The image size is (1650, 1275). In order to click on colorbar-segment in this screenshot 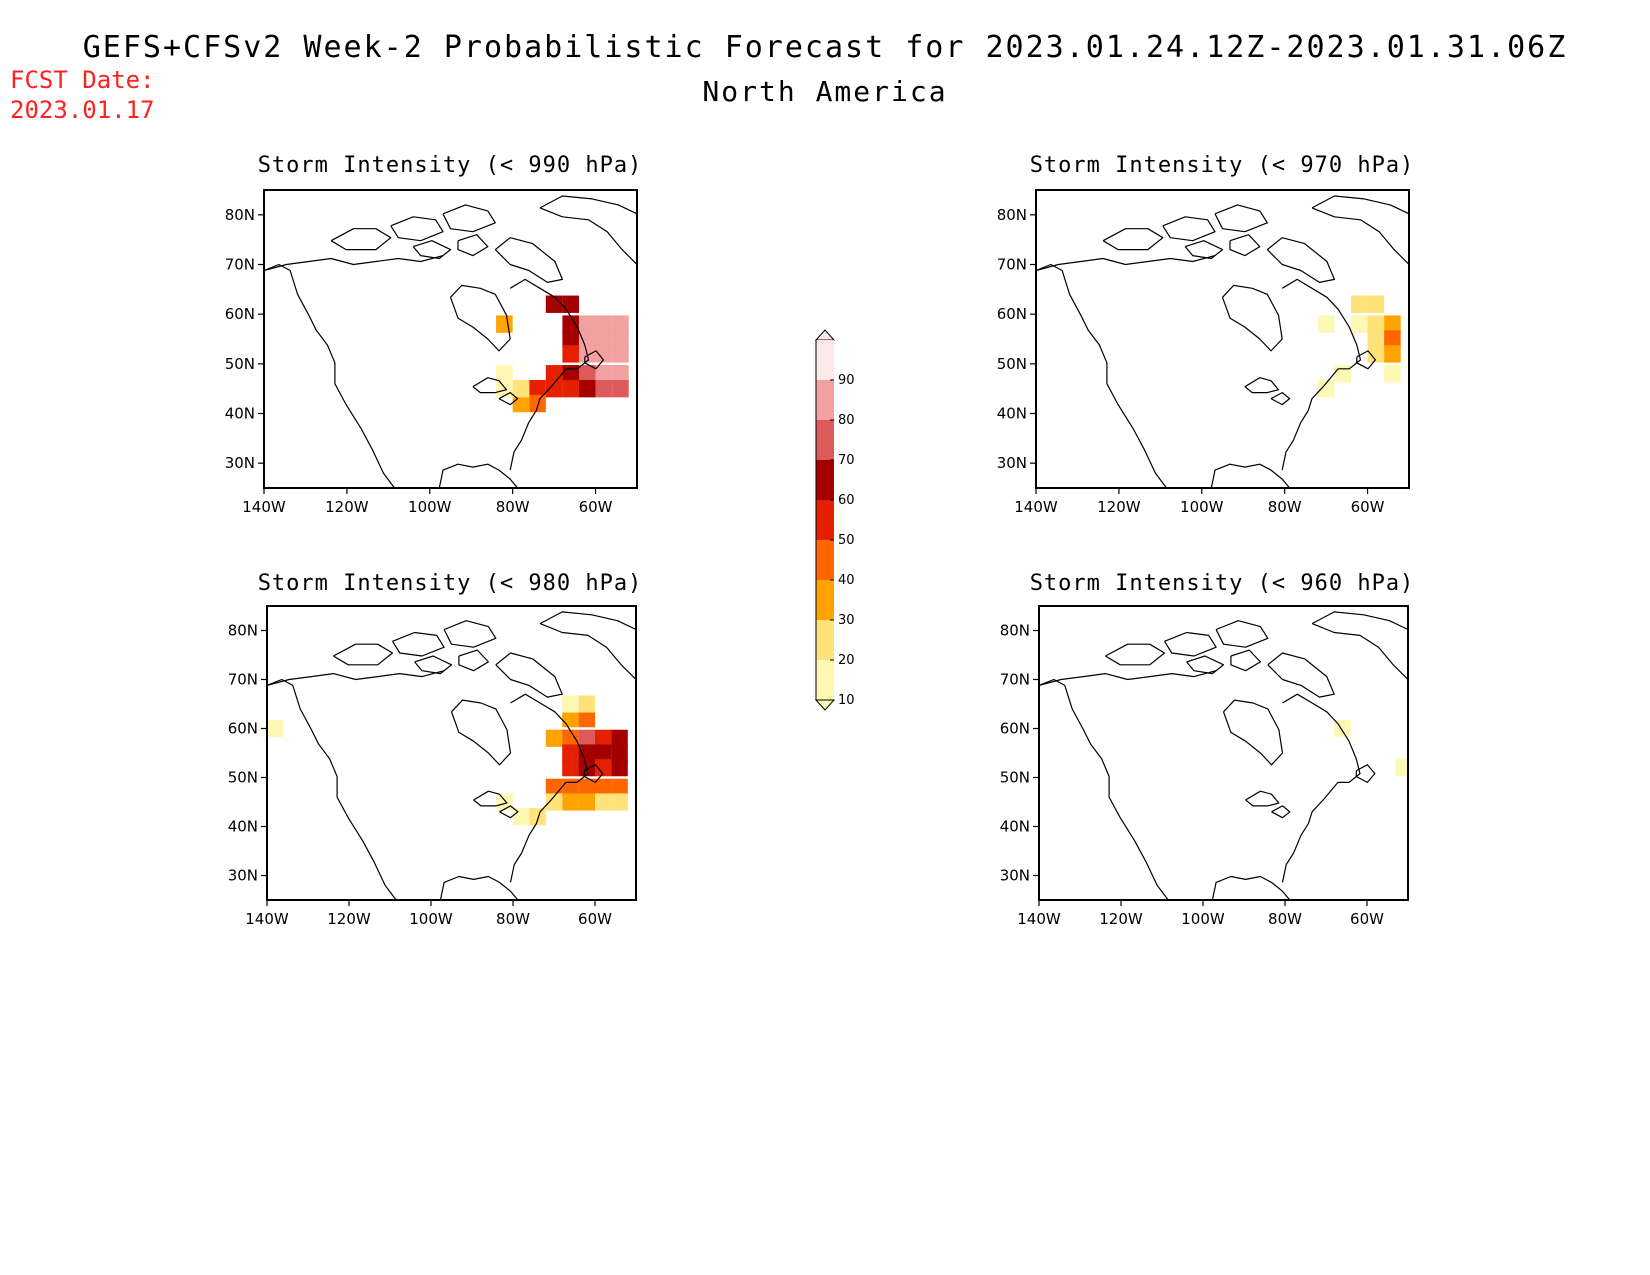, I will do `click(825, 480)`.